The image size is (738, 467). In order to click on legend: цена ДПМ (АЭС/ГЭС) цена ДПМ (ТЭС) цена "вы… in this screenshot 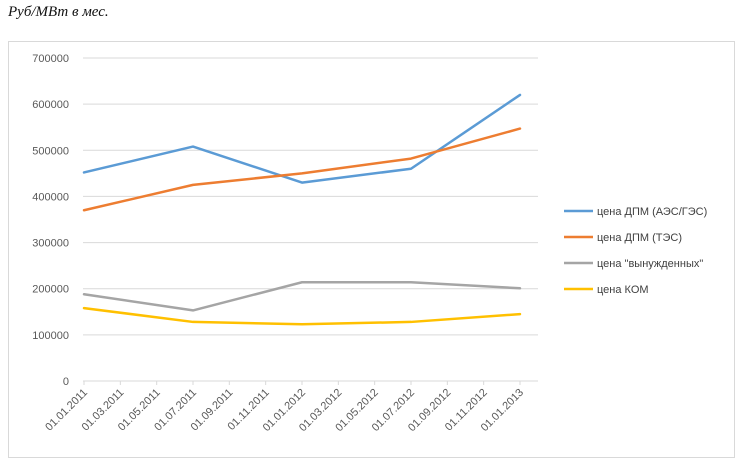, I will do `click(635, 251)`.